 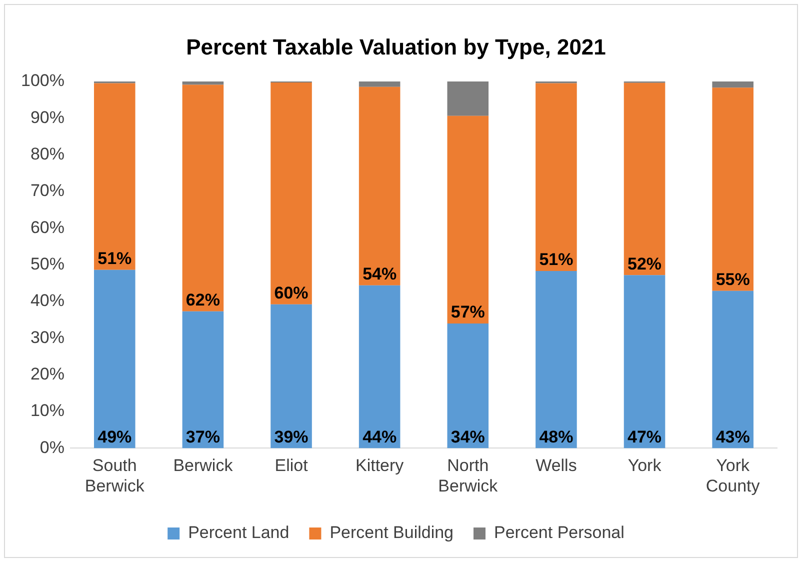 What do you see at coordinates (733, 436) in the screenshot?
I see `data-label: 43%` at bounding box center [733, 436].